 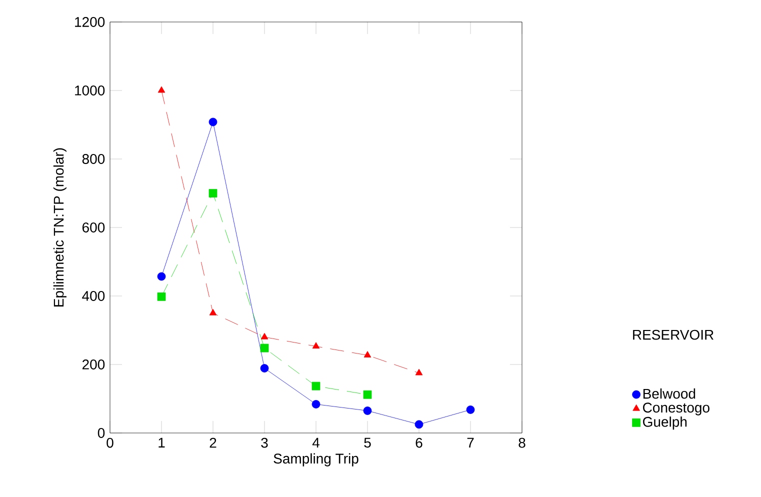 What do you see at coordinates (90, 91) in the screenshot?
I see `y-tick-label: 1000` at bounding box center [90, 91].